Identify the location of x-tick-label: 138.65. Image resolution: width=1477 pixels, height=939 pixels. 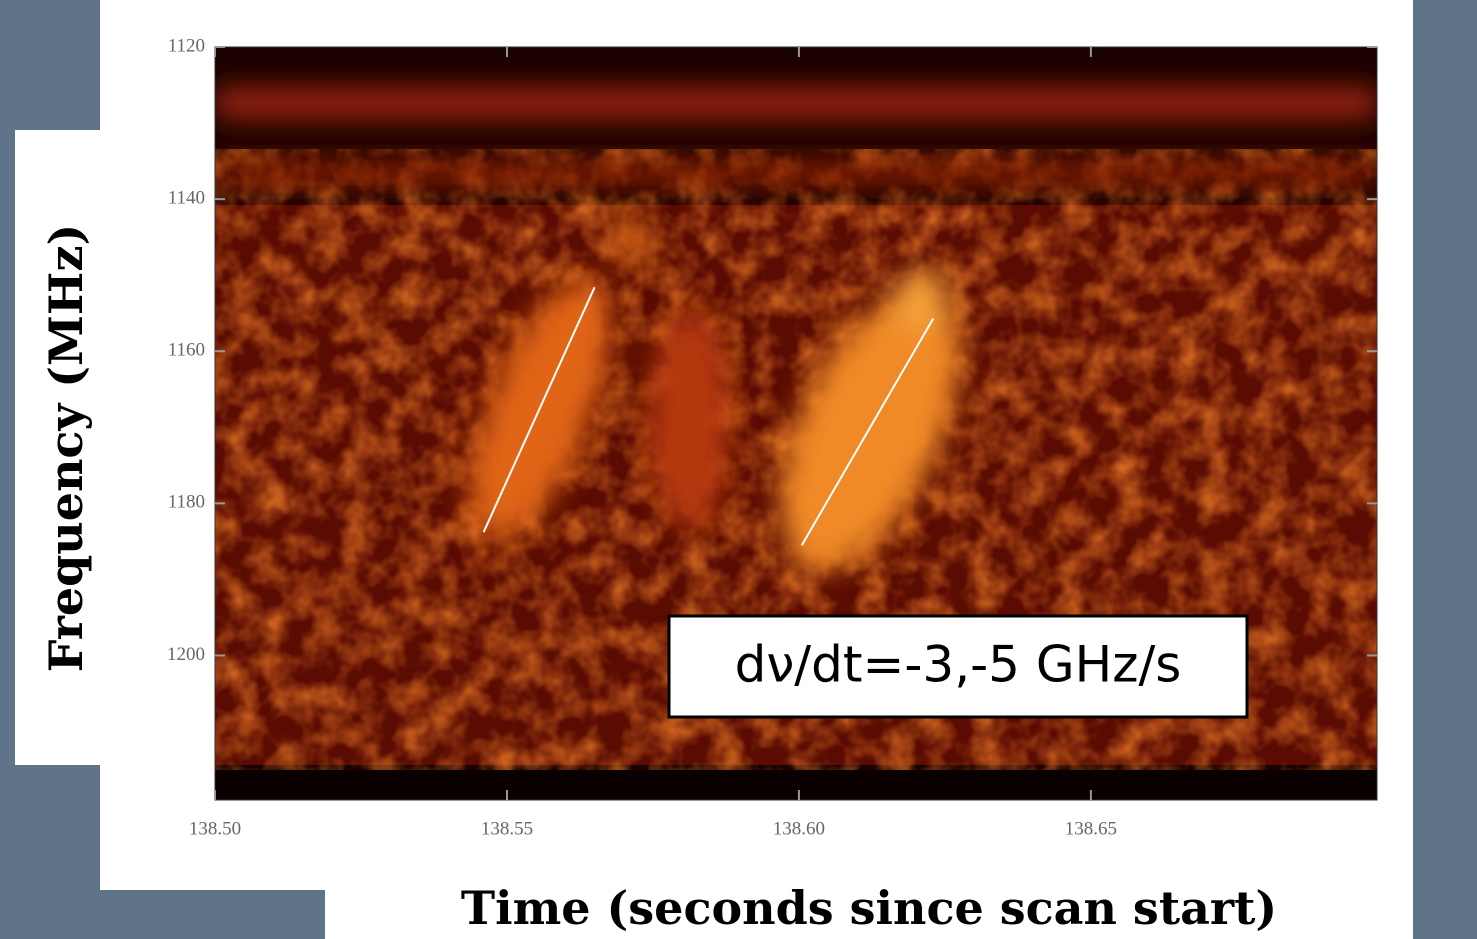
(1091, 828).